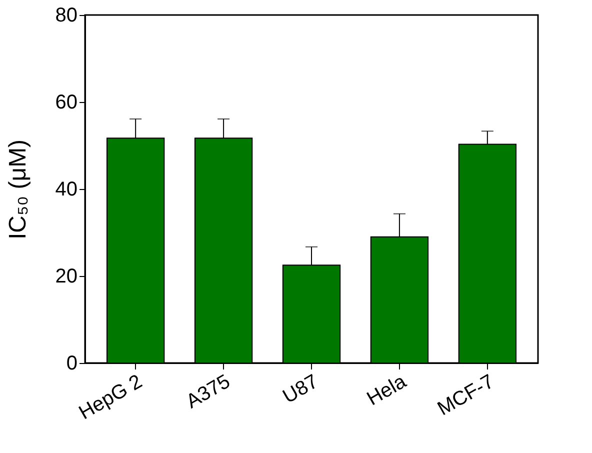 The image size is (592, 453). What do you see at coordinates (66, 277) in the screenshot?
I see `y-tick-label: 20` at bounding box center [66, 277].